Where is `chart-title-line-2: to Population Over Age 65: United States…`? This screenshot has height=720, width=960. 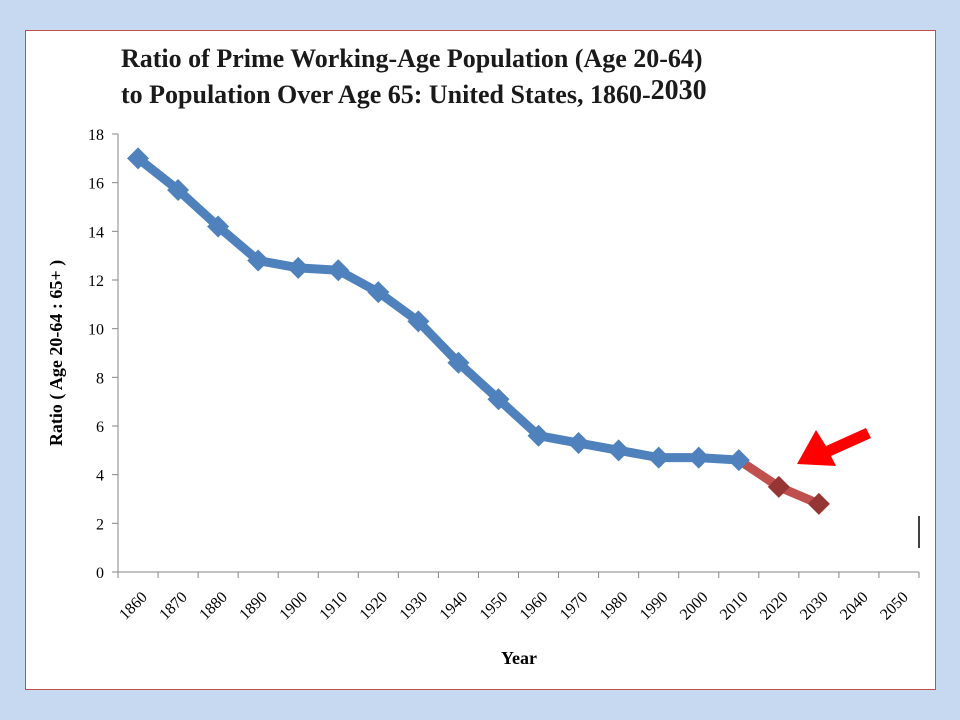
chart-title-line-2: to Population Over Age 65: United States… is located at coordinates (414, 93).